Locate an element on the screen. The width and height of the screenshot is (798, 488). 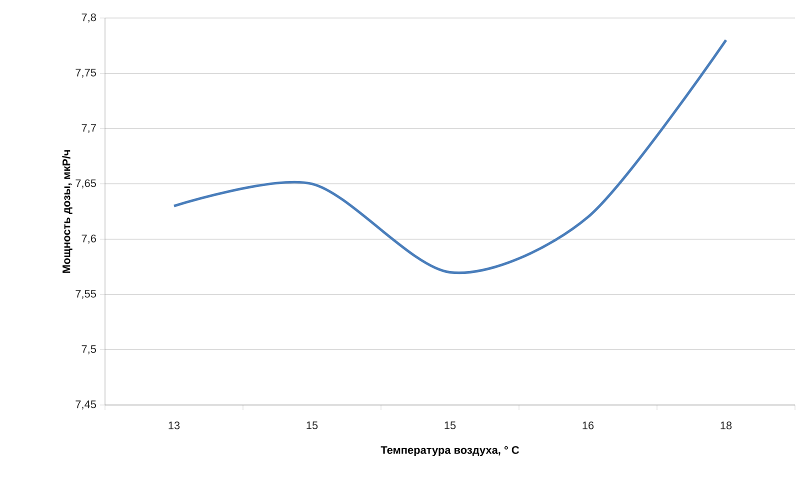
y-tick-label: 7,65 is located at coordinates (86, 183).